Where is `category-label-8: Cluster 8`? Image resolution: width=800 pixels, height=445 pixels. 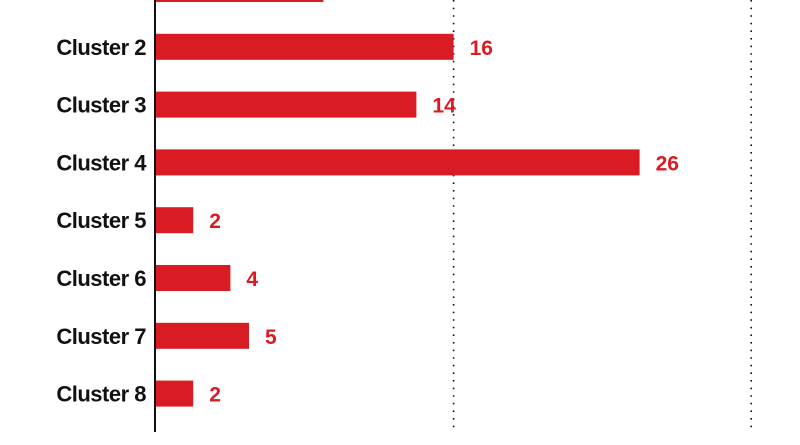 category-label-8: Cluster 8 is located at coordinates (101, 394).